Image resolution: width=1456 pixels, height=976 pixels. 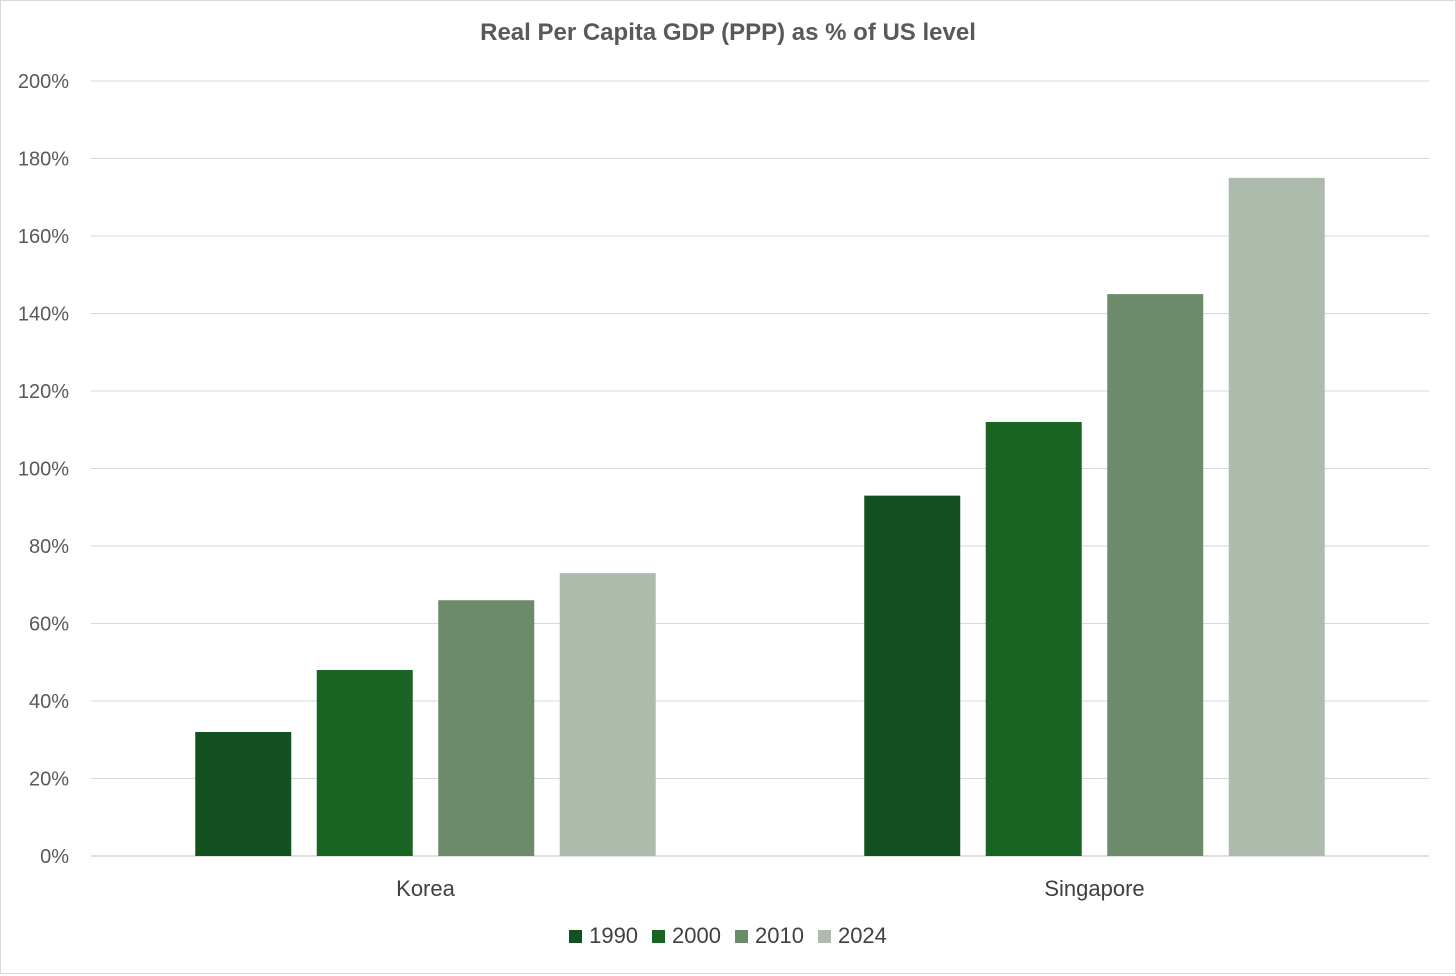 I want to click on legend-item: 1990, so click(x=603, y=936).